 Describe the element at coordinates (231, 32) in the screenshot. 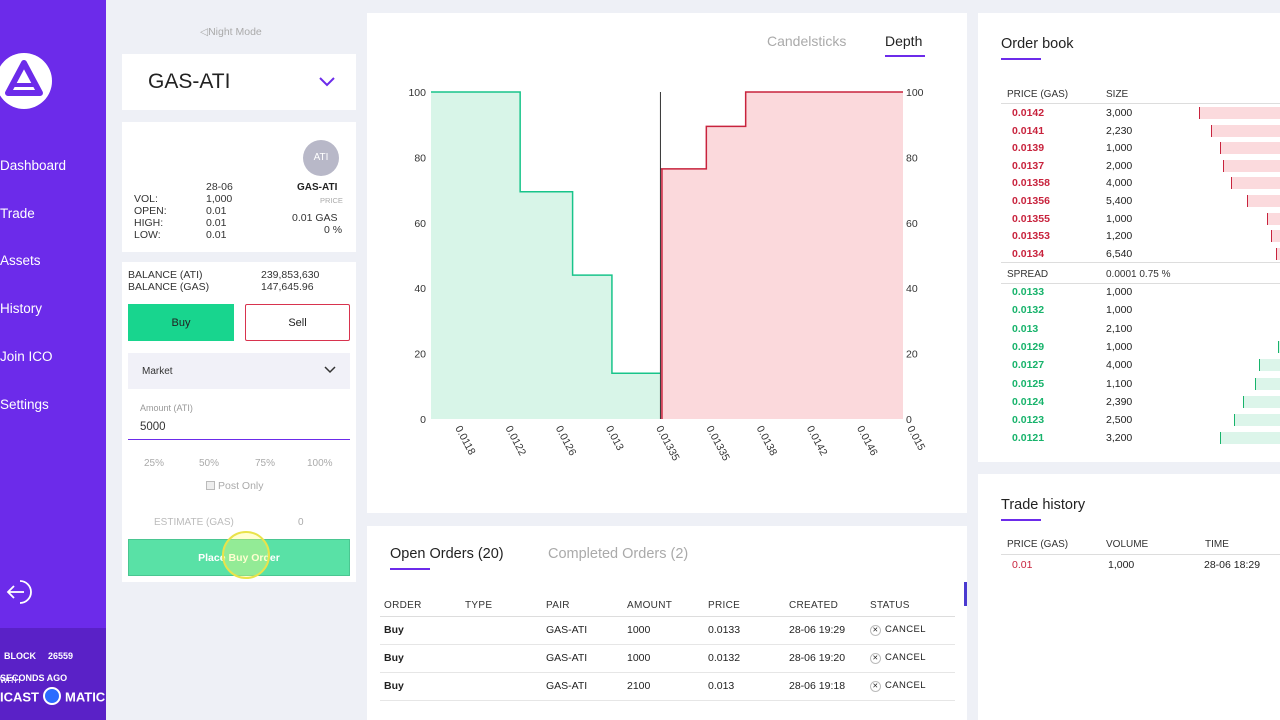

I see `night-mode-toggle: ◁Night Mode` at that location.